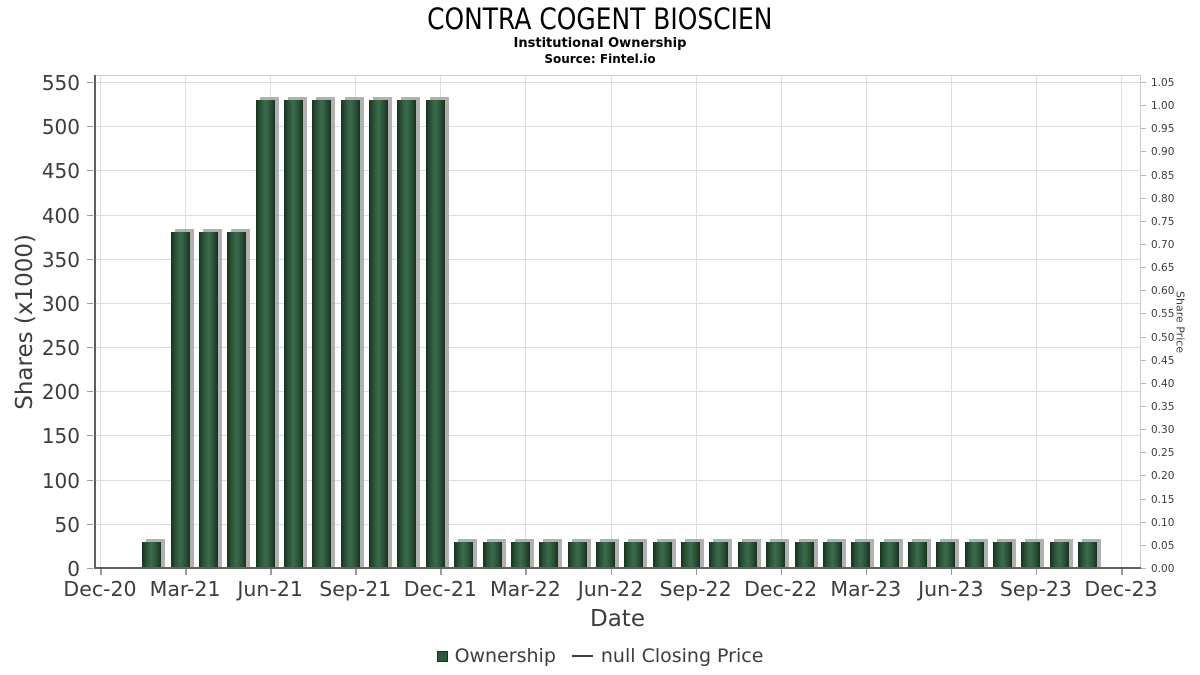 This screenshot has width=1200, height=675. I want to click on right-tick-label: 0.80, so click(1163, 198).